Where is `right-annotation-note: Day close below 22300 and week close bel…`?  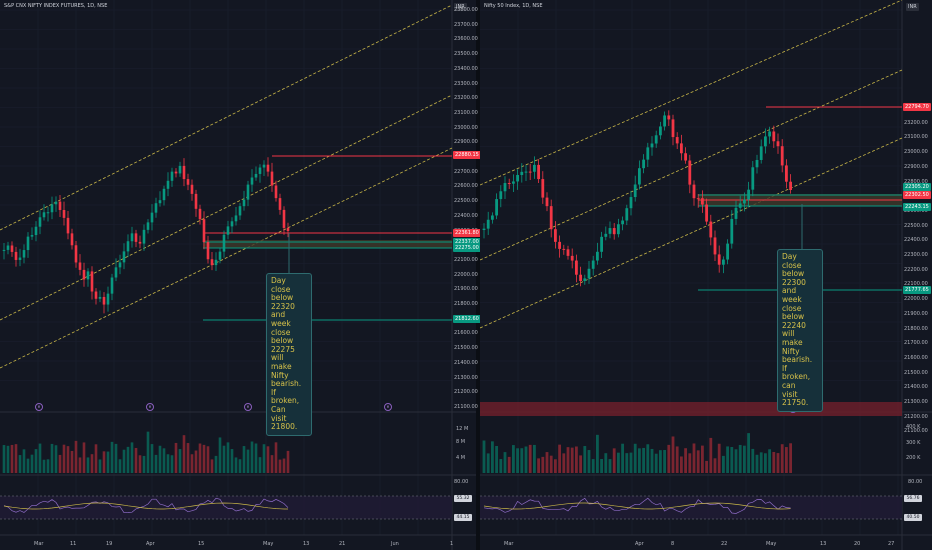
right-annotation-note: Day close below 22300 and week close bel… is located at coordinates (800, 330).